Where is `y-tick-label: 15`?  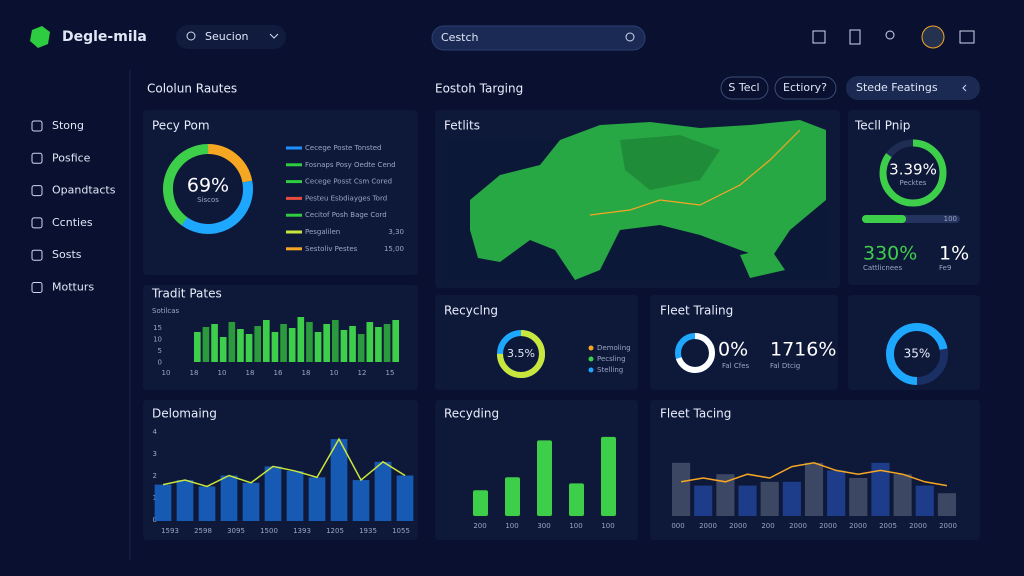 y-tick-label: 15 is located at coordinates (157, 328).